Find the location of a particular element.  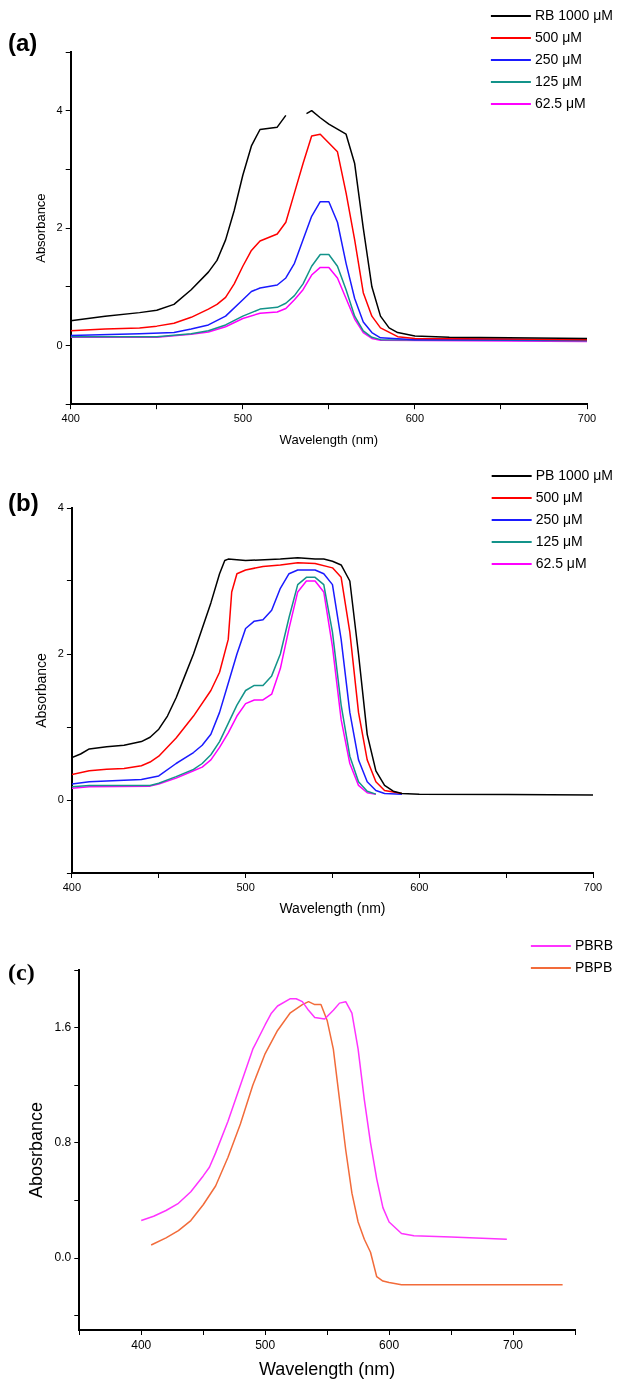

legend-label: PB 1000 μM is located at coordinates (574, 474).